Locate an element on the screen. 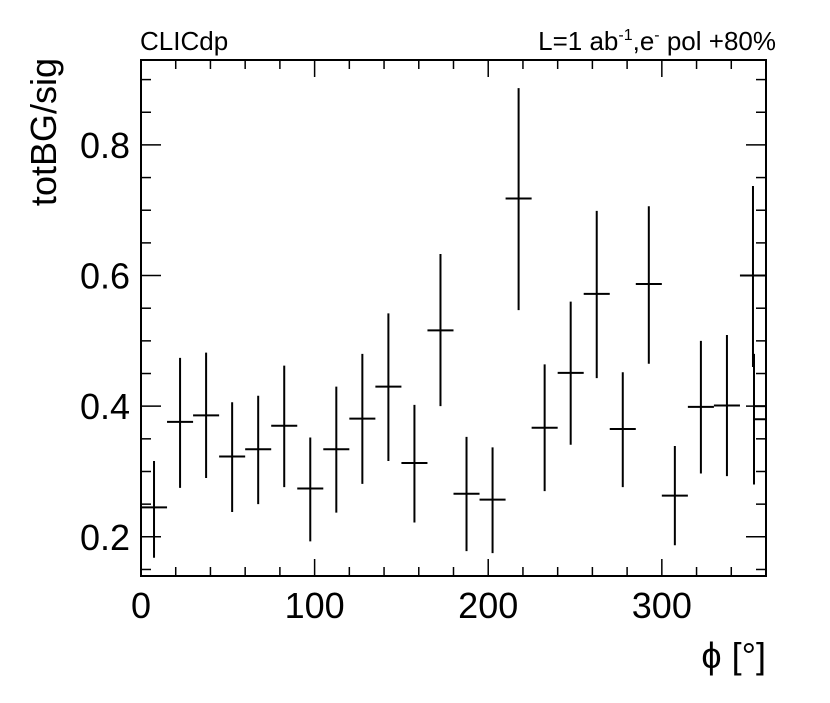 This screenshot has width=830, height=703. luminosity-sup-1: -1 is located at coordinates (625, 35).